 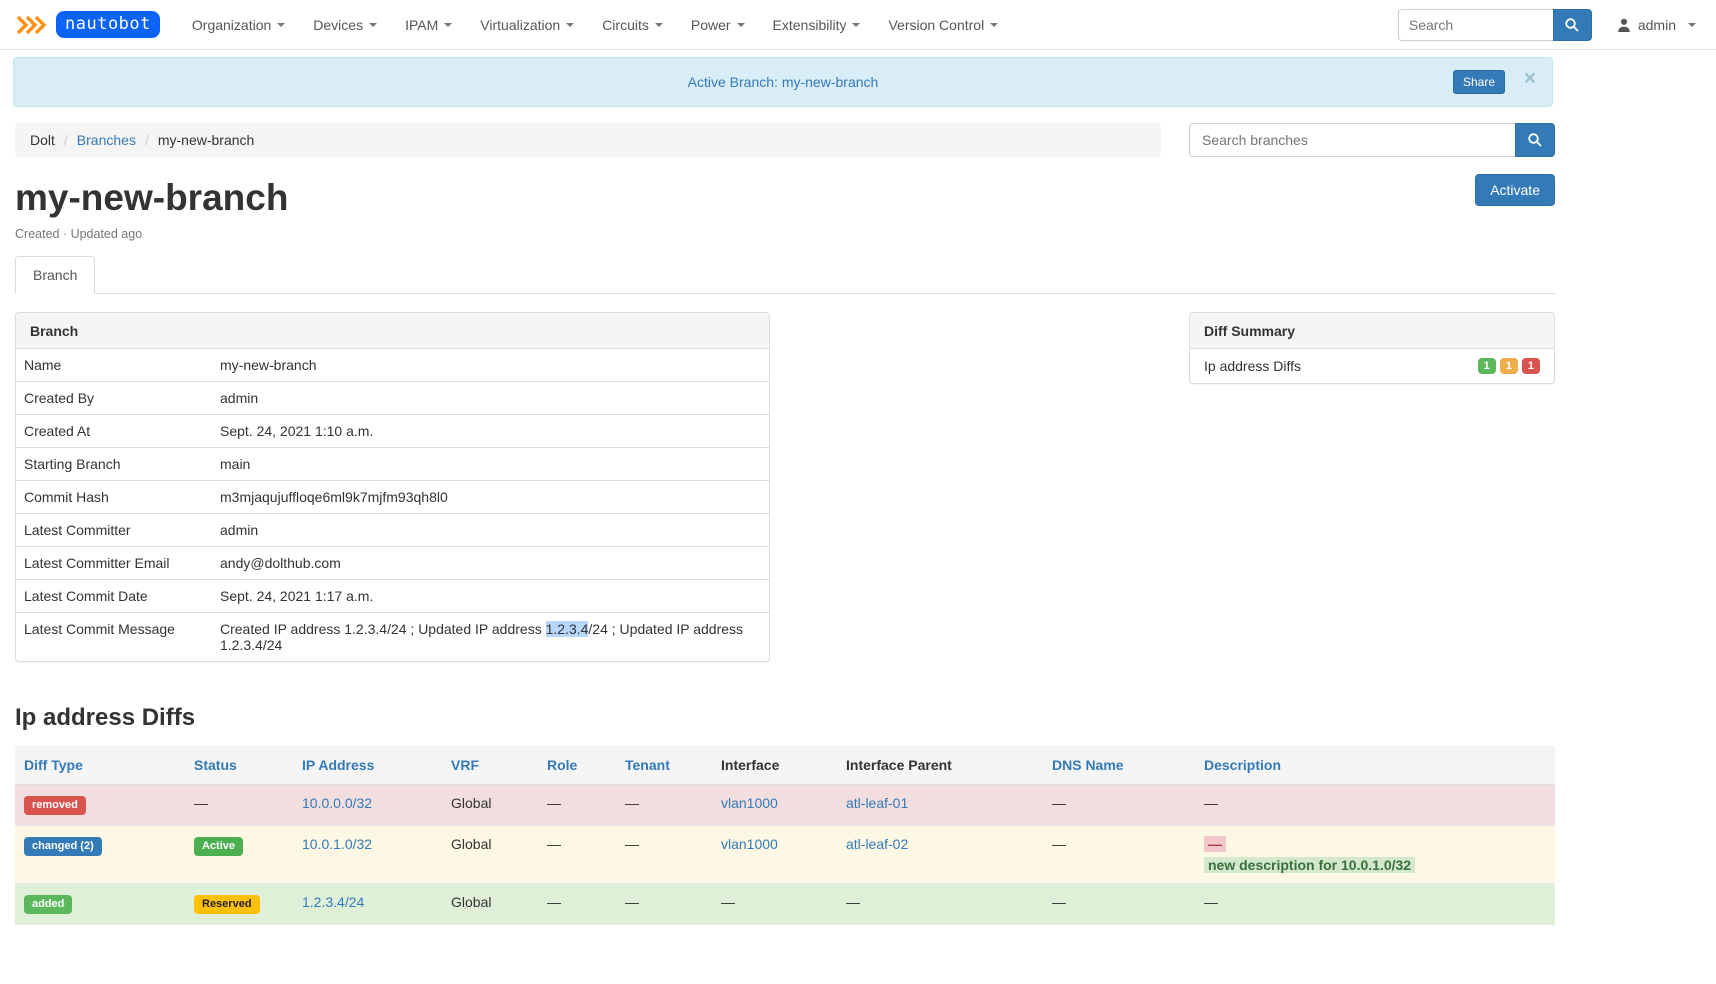 I want to click on field-label: Created By, so click(x=114, y=398).